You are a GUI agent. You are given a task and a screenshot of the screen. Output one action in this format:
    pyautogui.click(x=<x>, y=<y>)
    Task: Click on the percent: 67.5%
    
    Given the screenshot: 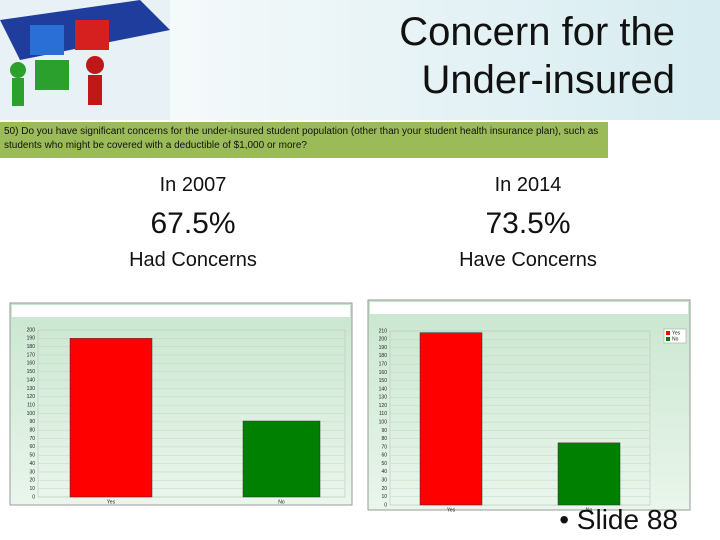 What is the action you would take?
    pyautogui.click(x=193, y=223)
    